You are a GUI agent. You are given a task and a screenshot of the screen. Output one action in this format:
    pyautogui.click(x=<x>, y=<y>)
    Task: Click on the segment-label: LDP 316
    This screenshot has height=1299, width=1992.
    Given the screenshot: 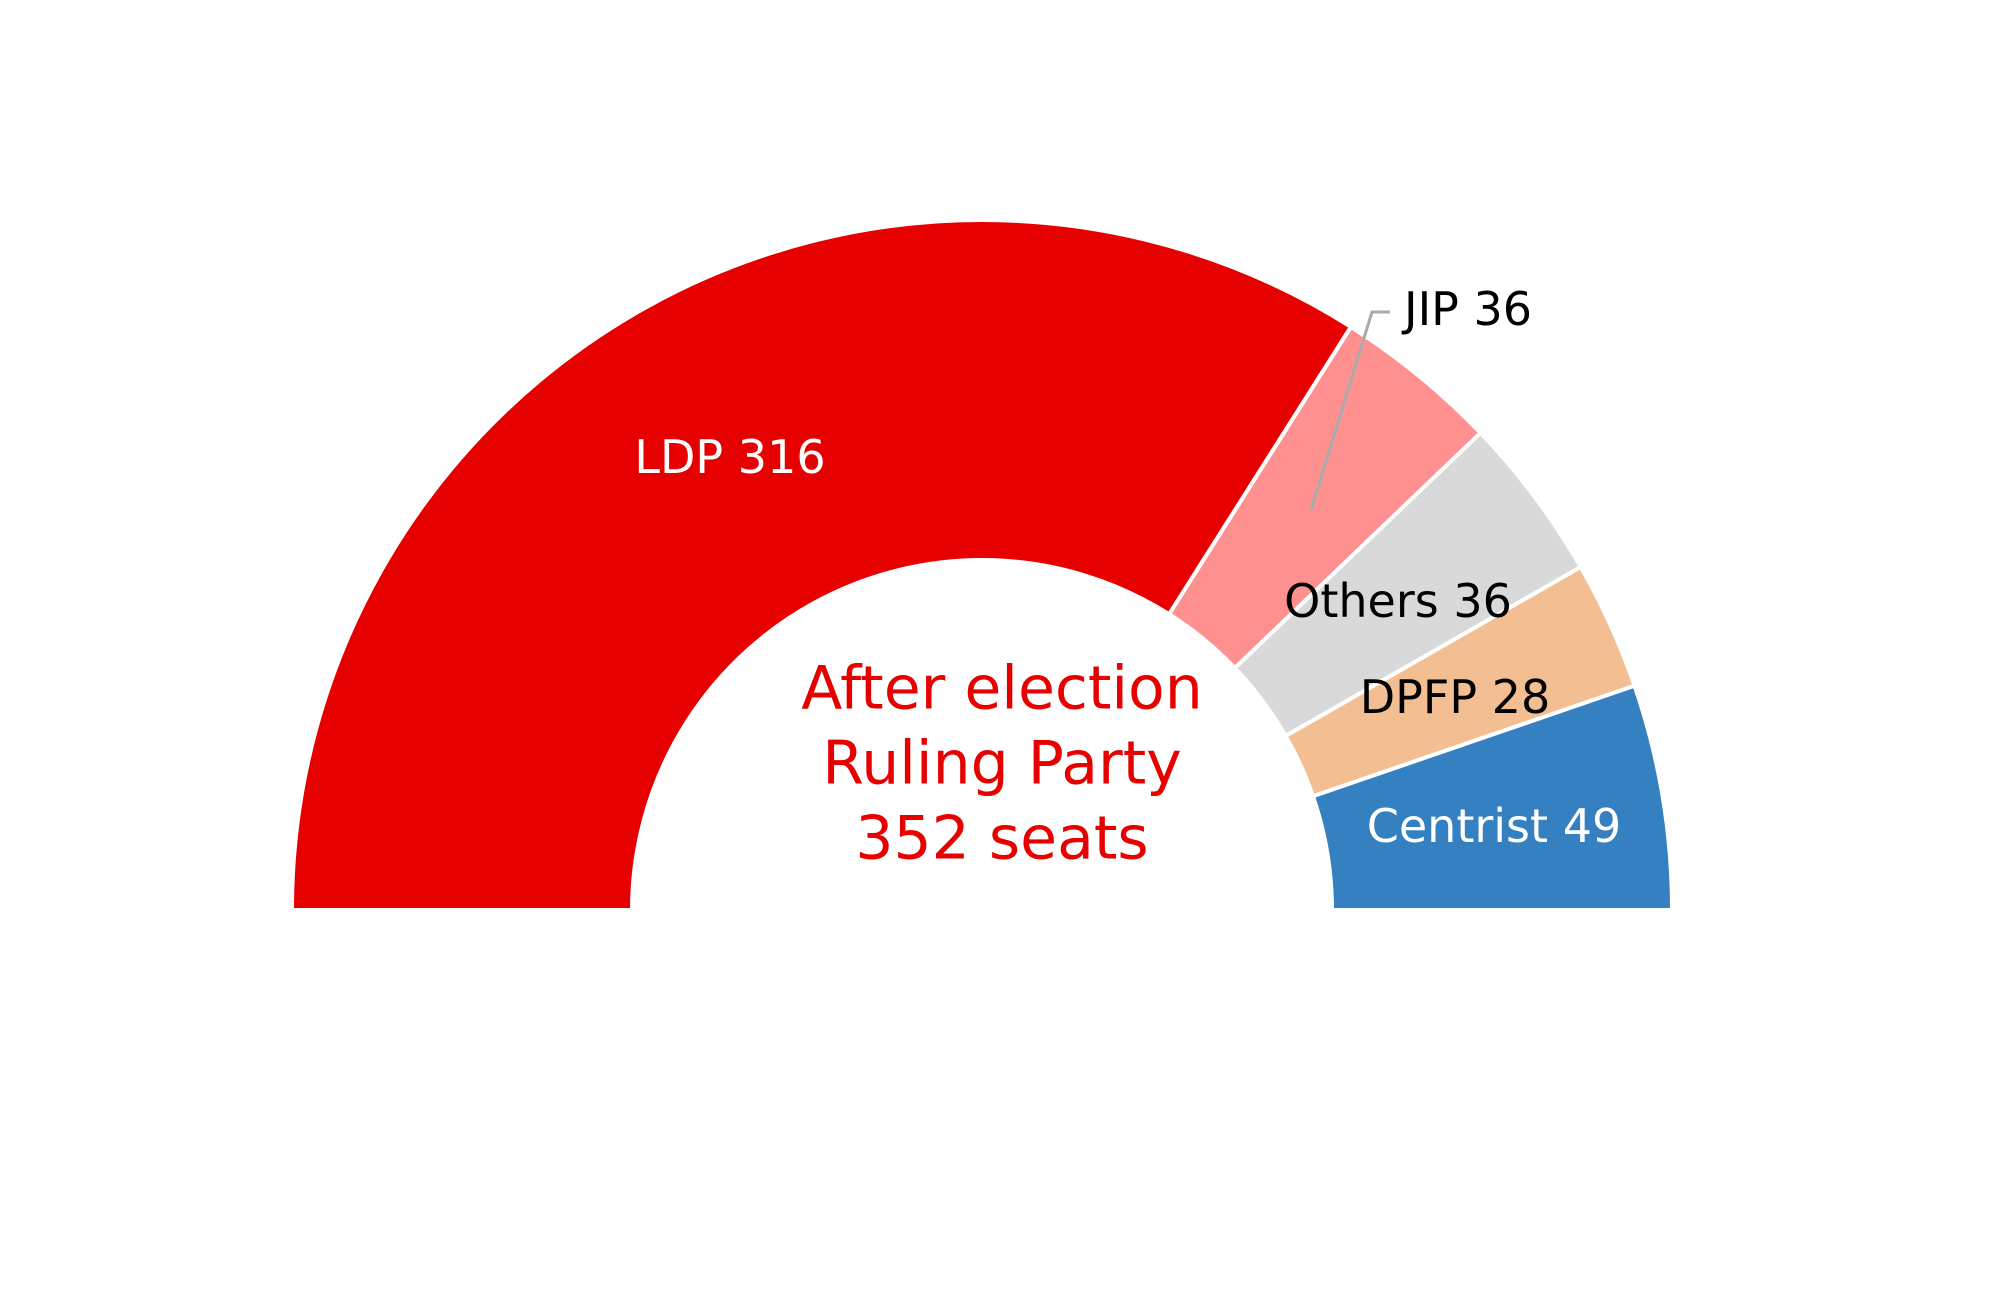 What is the action you would take?
    pyautogui.click(x=729, y=457)
    